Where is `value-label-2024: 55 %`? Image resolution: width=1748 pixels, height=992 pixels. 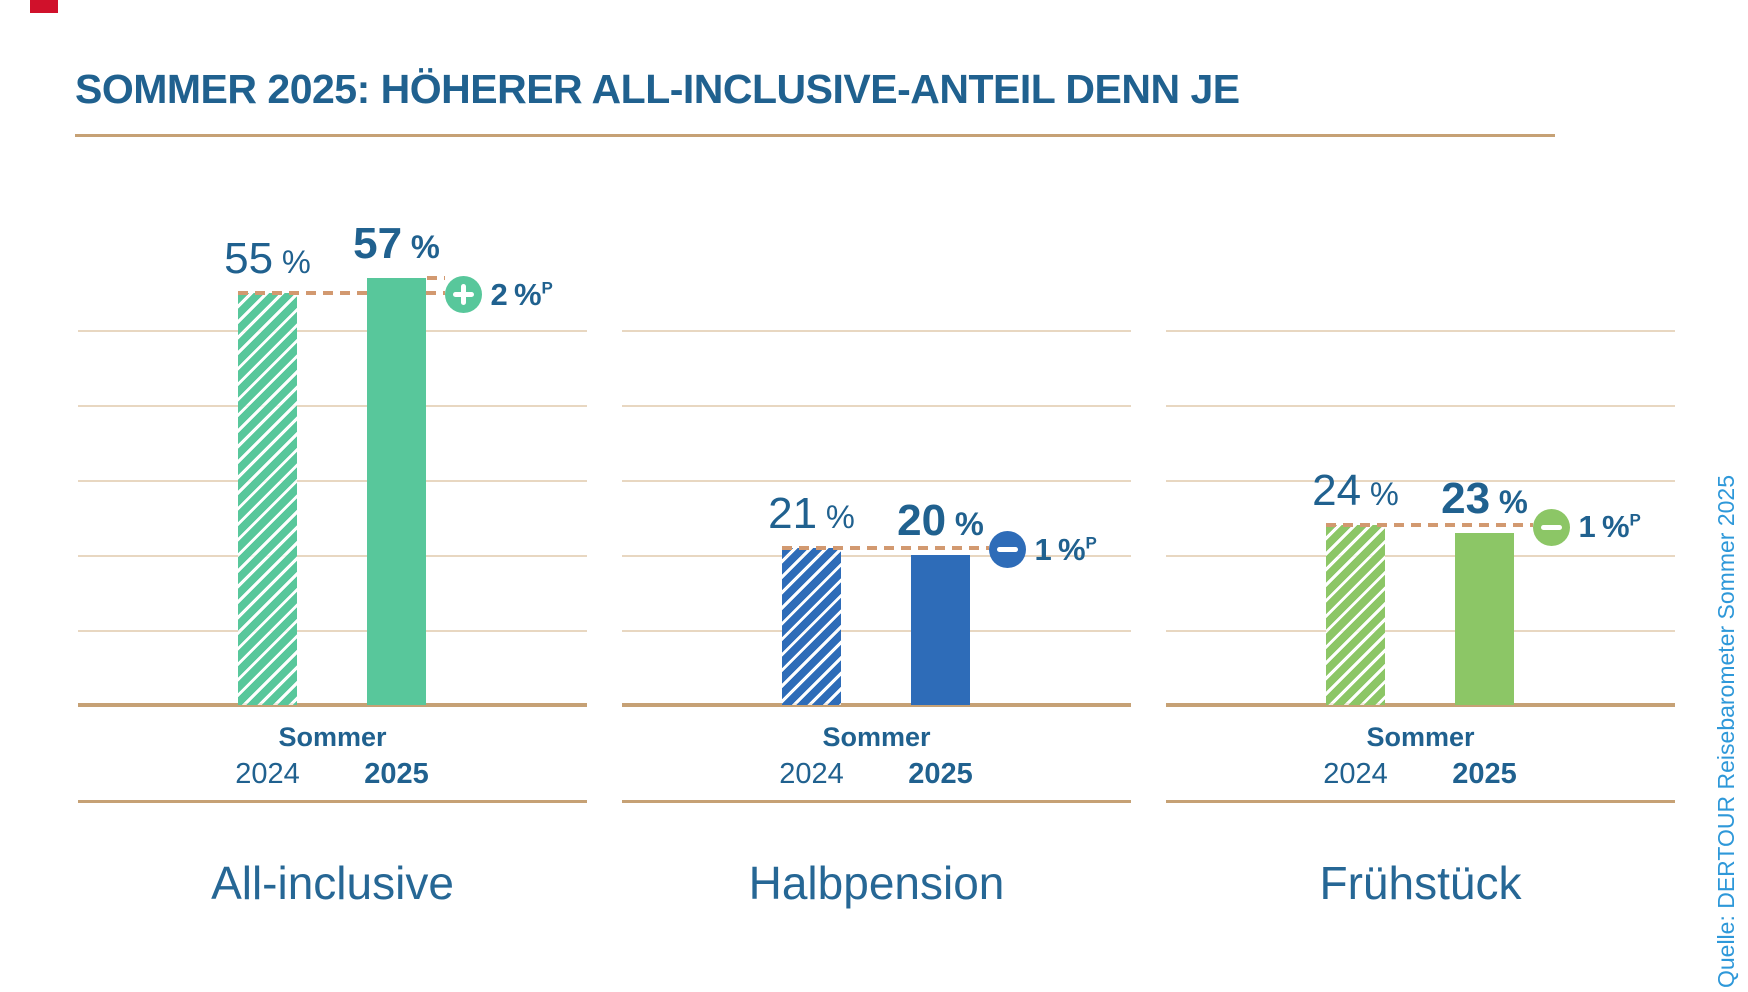
value-label-2024: 55 % is located at coordinates (267, 258).